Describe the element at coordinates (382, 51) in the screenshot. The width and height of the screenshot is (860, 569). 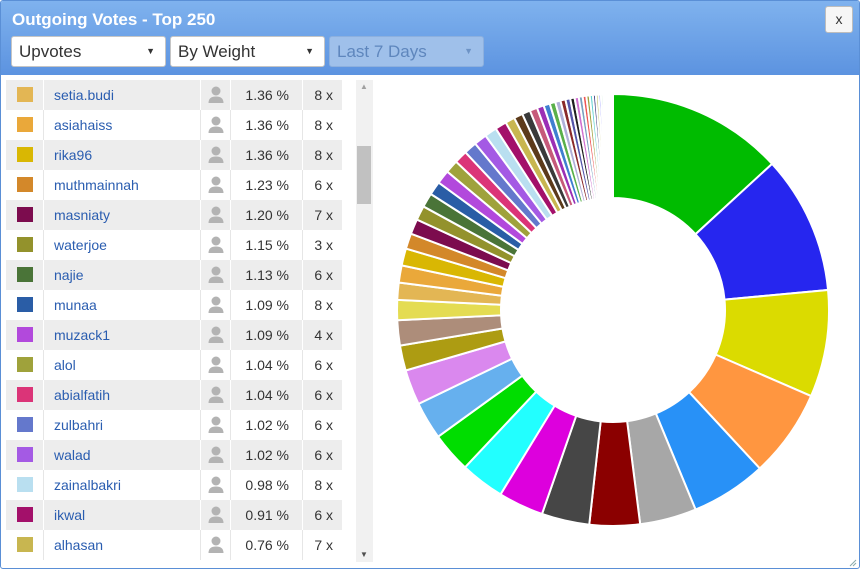
I see `period-value: Last 7 Days` at that location.